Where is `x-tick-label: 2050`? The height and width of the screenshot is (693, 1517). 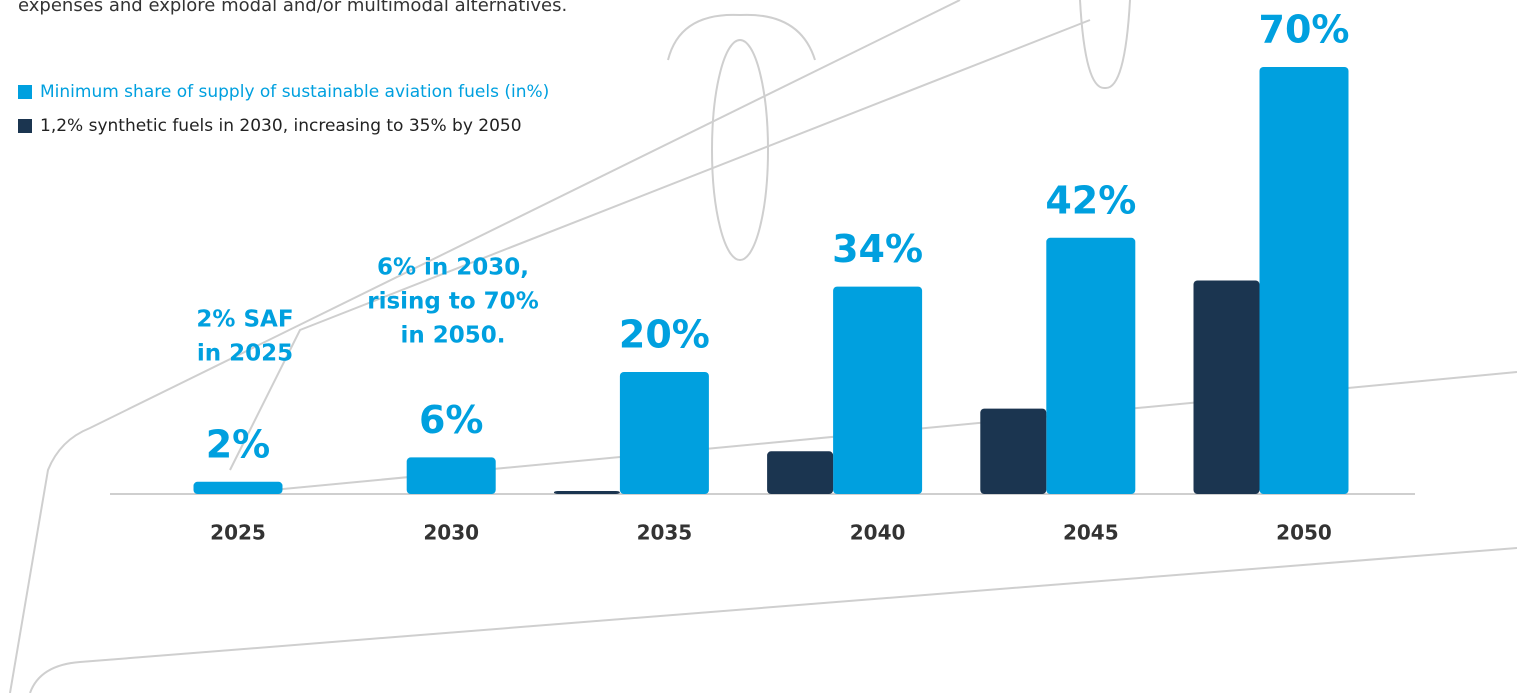 x-tick-label: 2050 is located at coordinates (1304, 533).